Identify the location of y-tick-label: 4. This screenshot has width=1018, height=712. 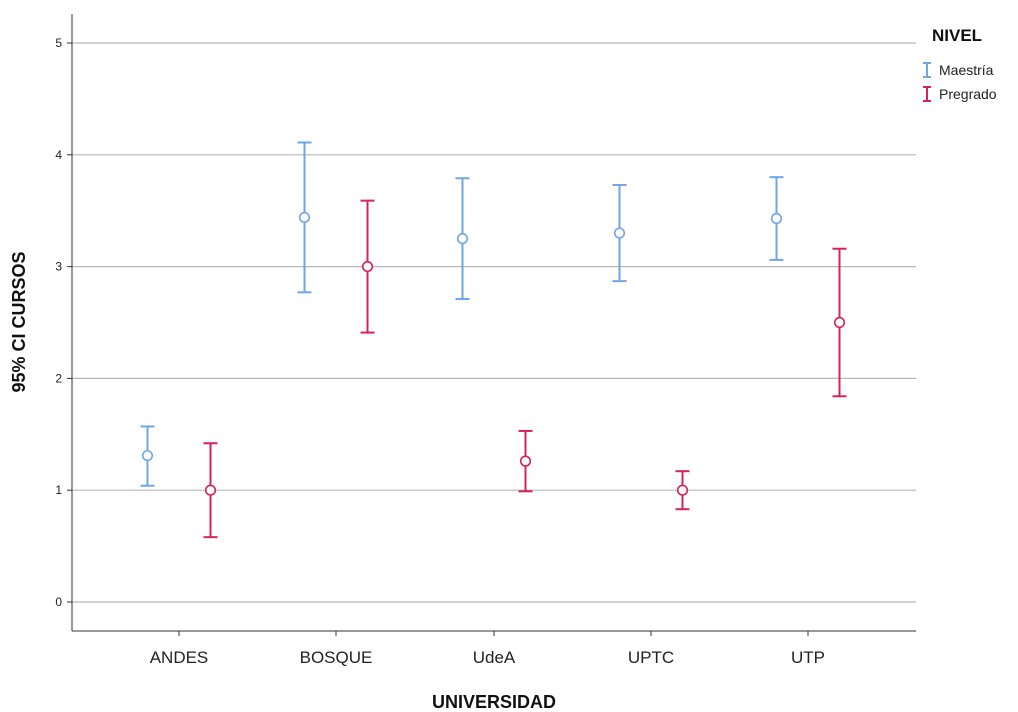
(58, 155).